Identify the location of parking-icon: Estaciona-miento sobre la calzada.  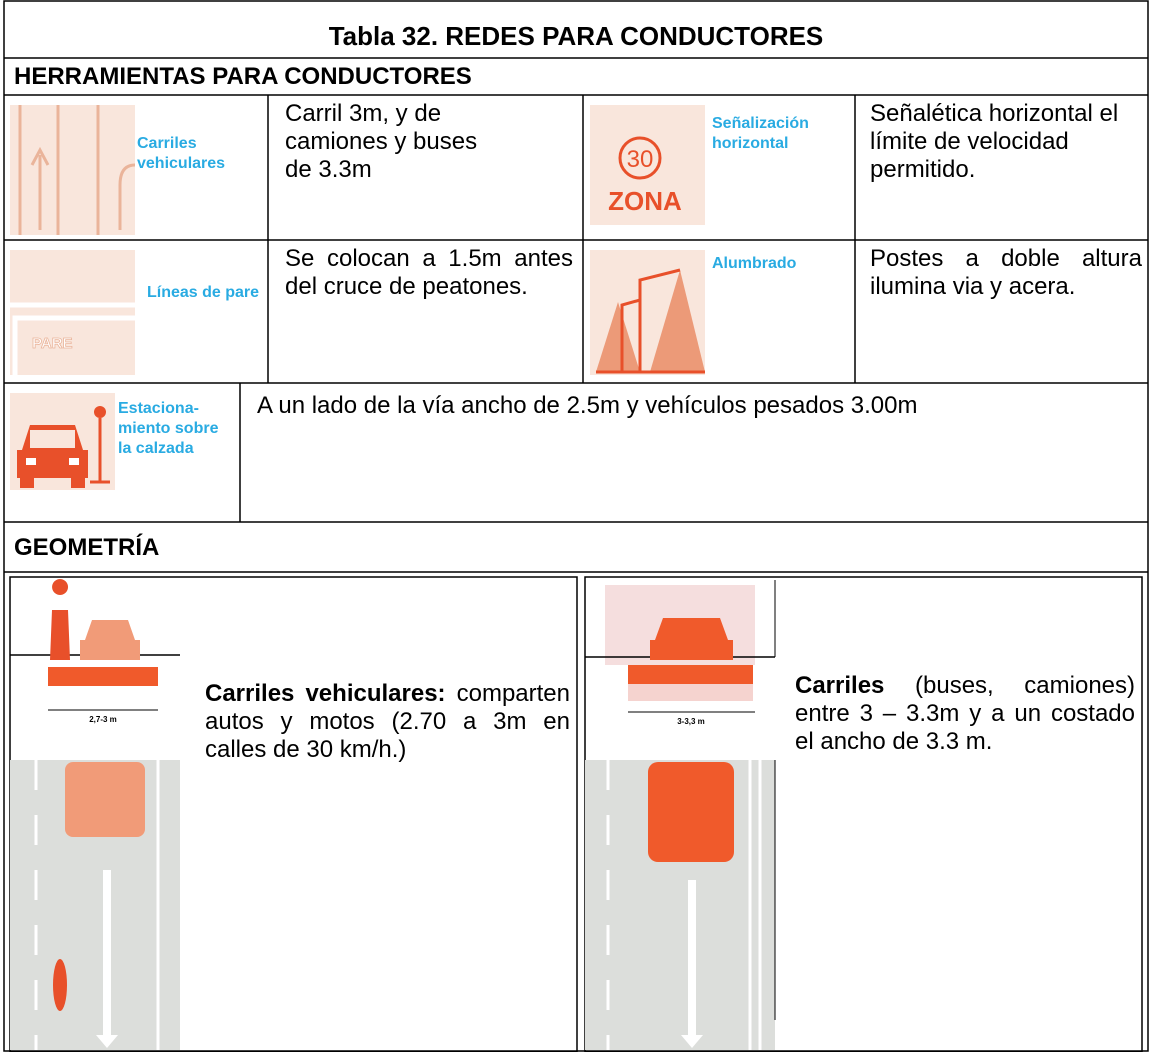
(114, 441).